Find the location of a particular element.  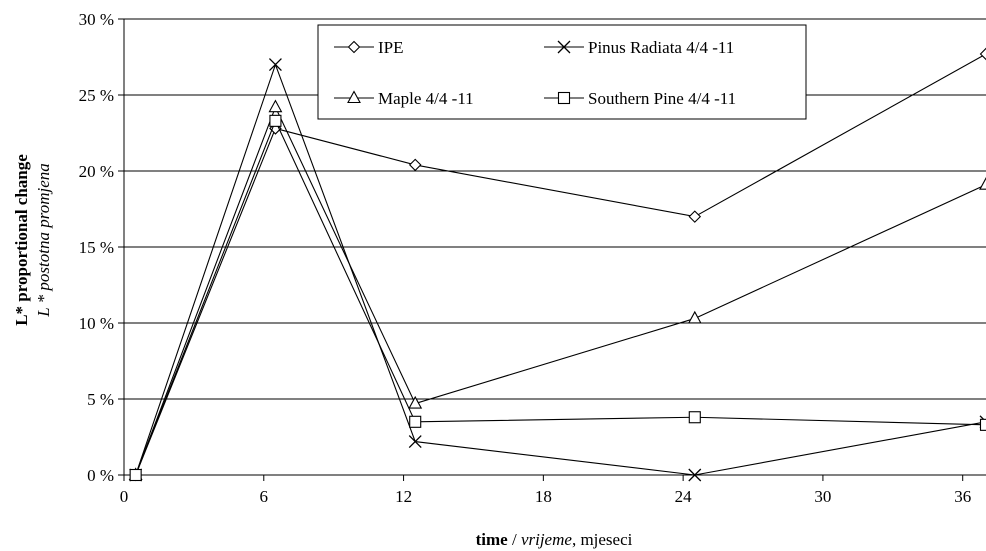

x-tick-label-6: 6 is located at coordinates (264, 496).